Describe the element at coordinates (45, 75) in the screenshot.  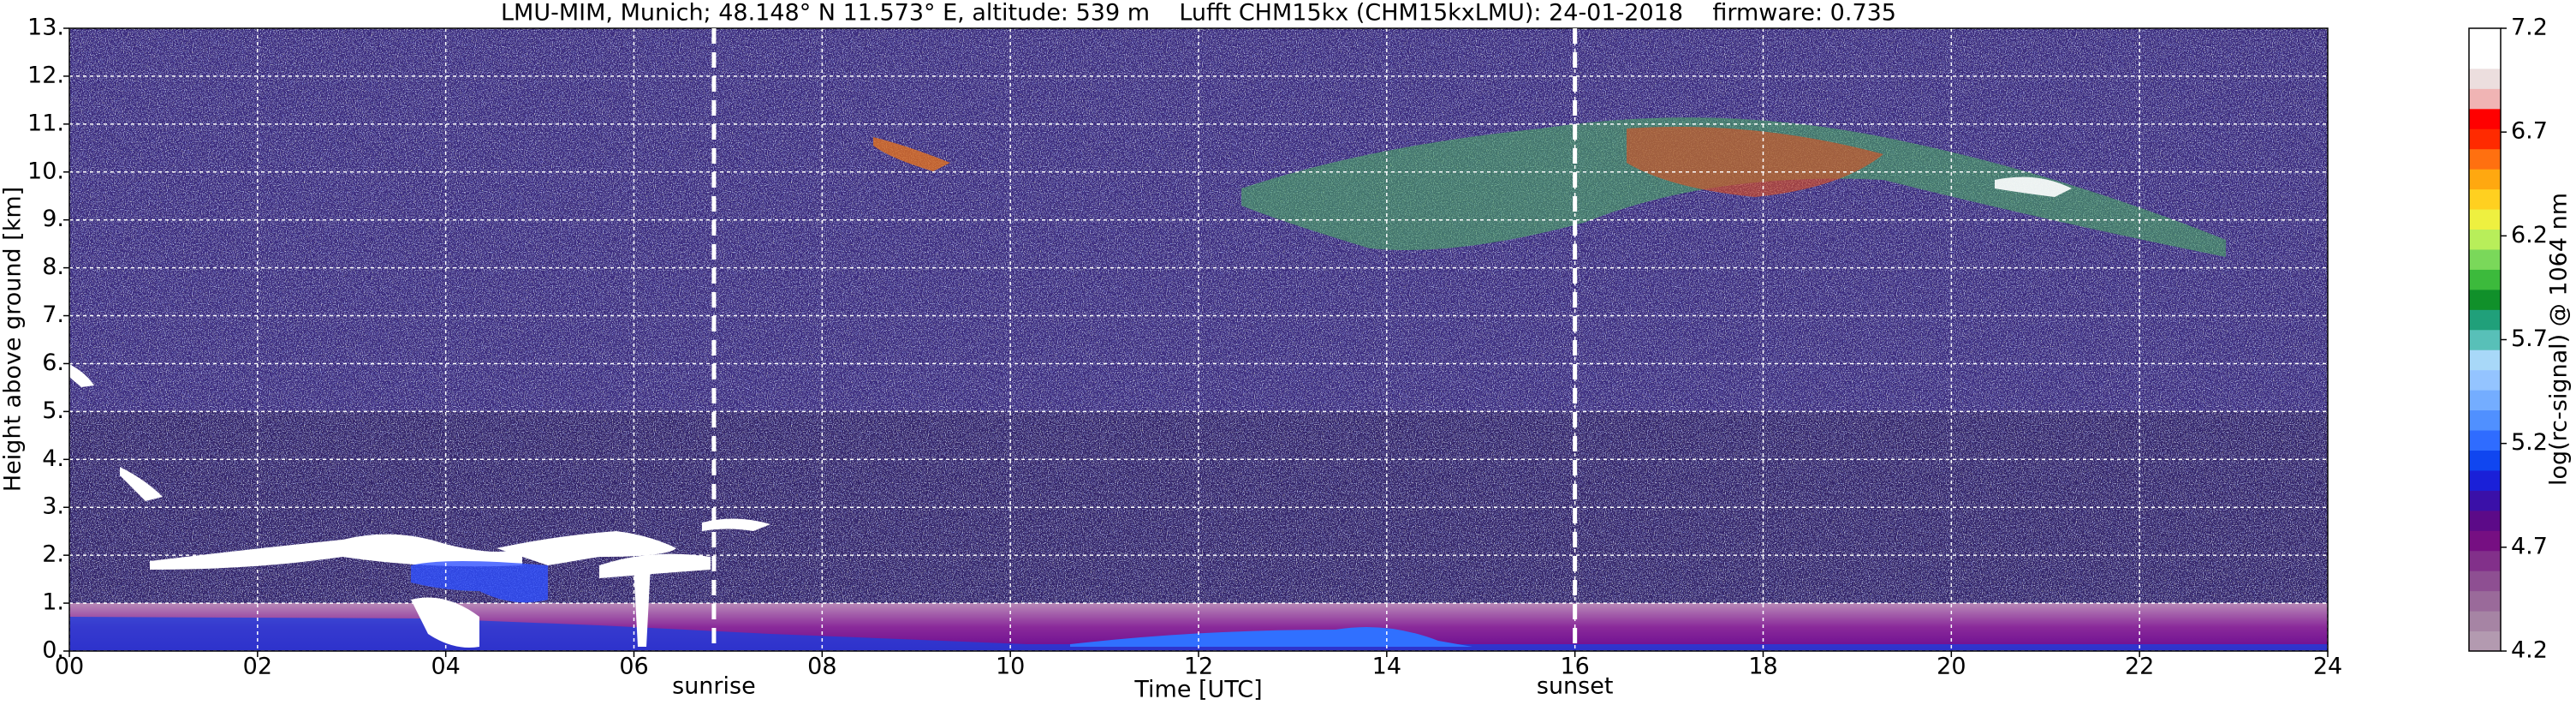
I see `y-tick-label: 12.` at that location.